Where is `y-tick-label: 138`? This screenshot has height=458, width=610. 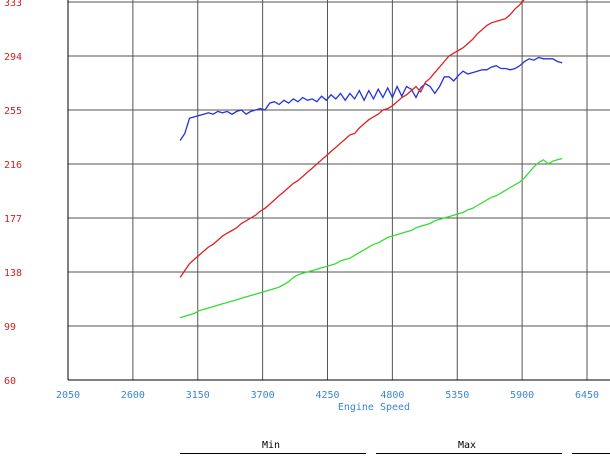
y-tick-label: 138 is located at coordinates (13, 273).